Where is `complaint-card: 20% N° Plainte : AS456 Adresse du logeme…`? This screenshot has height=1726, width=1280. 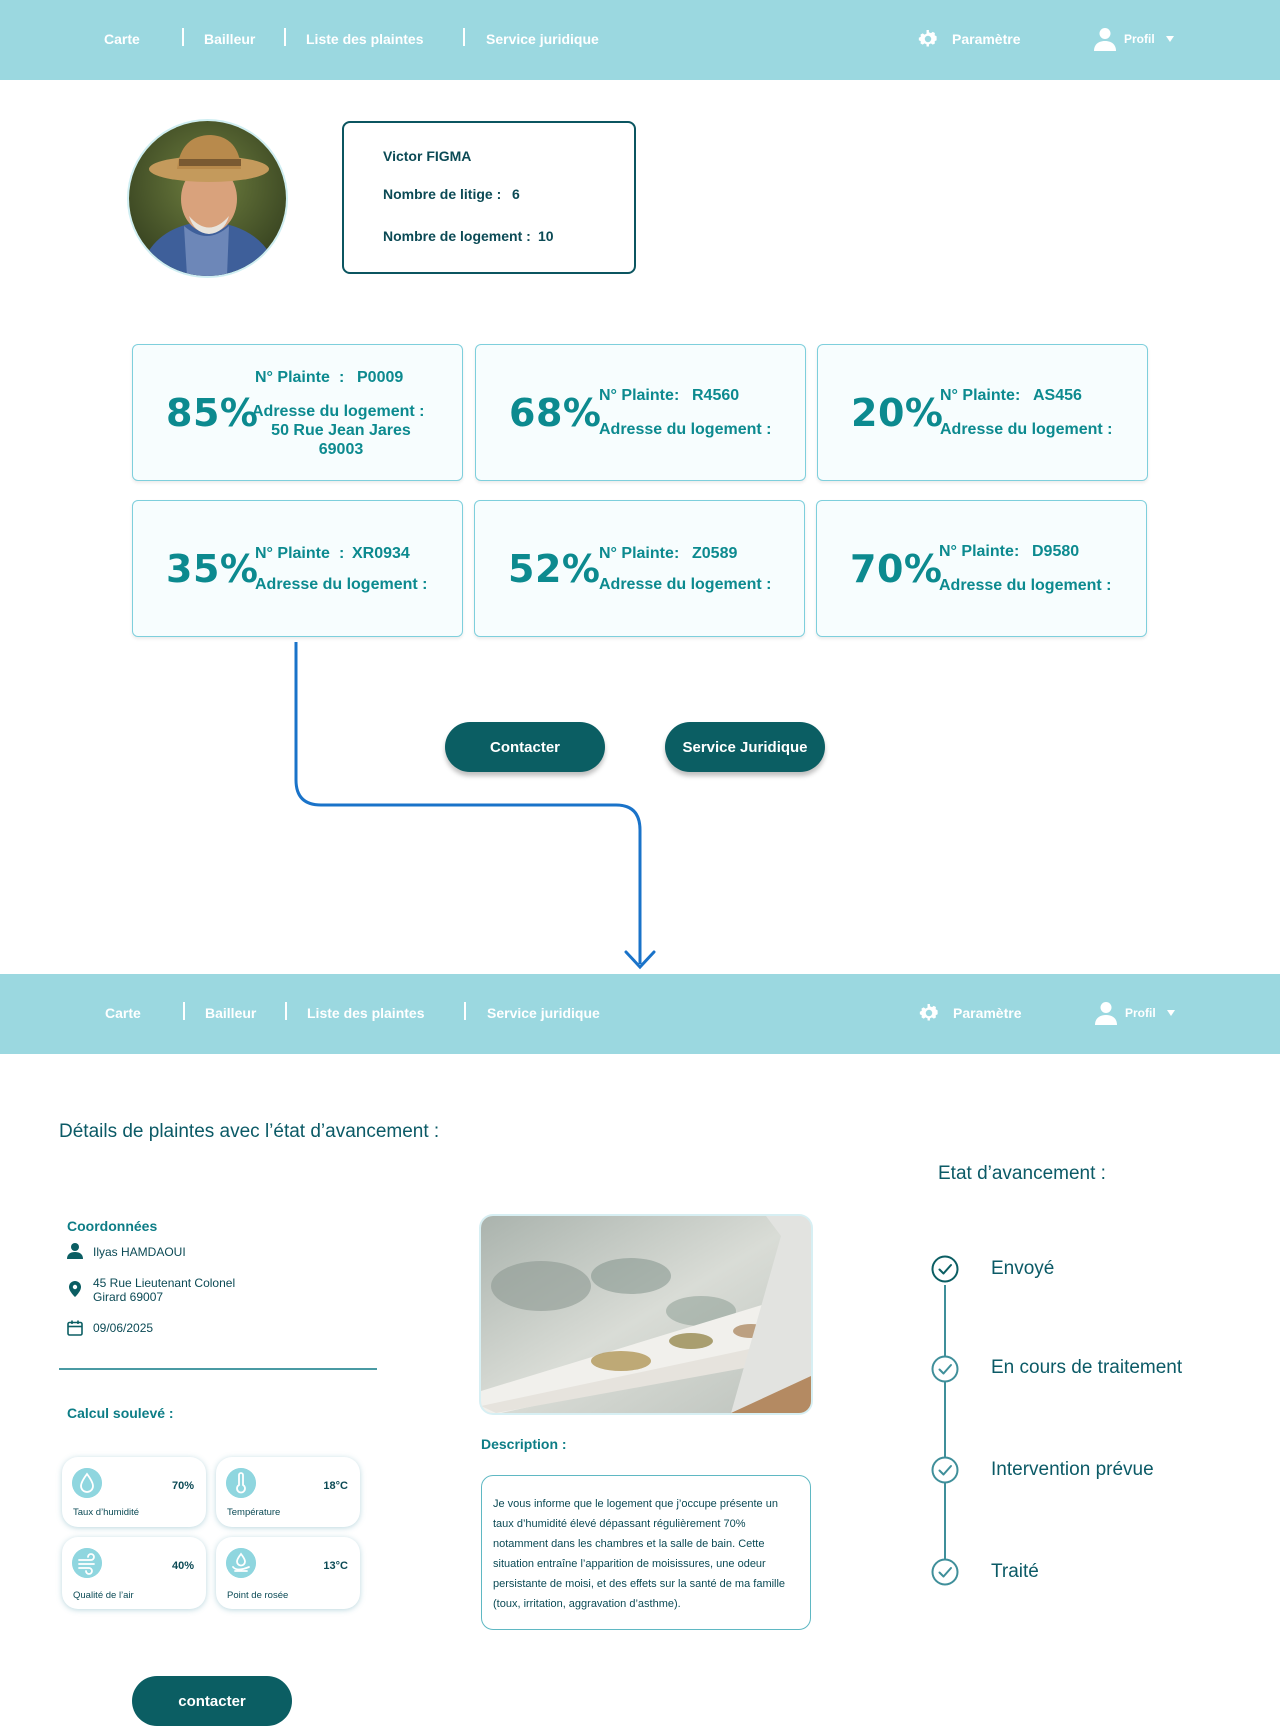
complaint-card: 20% N° Plainte : AS456 Adresse du logeme… is located at coordinates (982, 412).